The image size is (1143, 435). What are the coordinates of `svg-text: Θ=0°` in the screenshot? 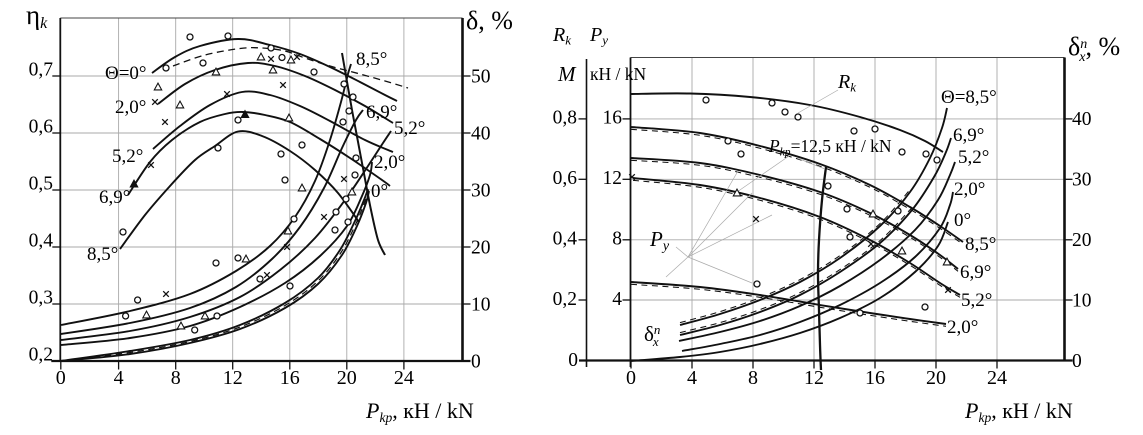 It's located at (126, 73).